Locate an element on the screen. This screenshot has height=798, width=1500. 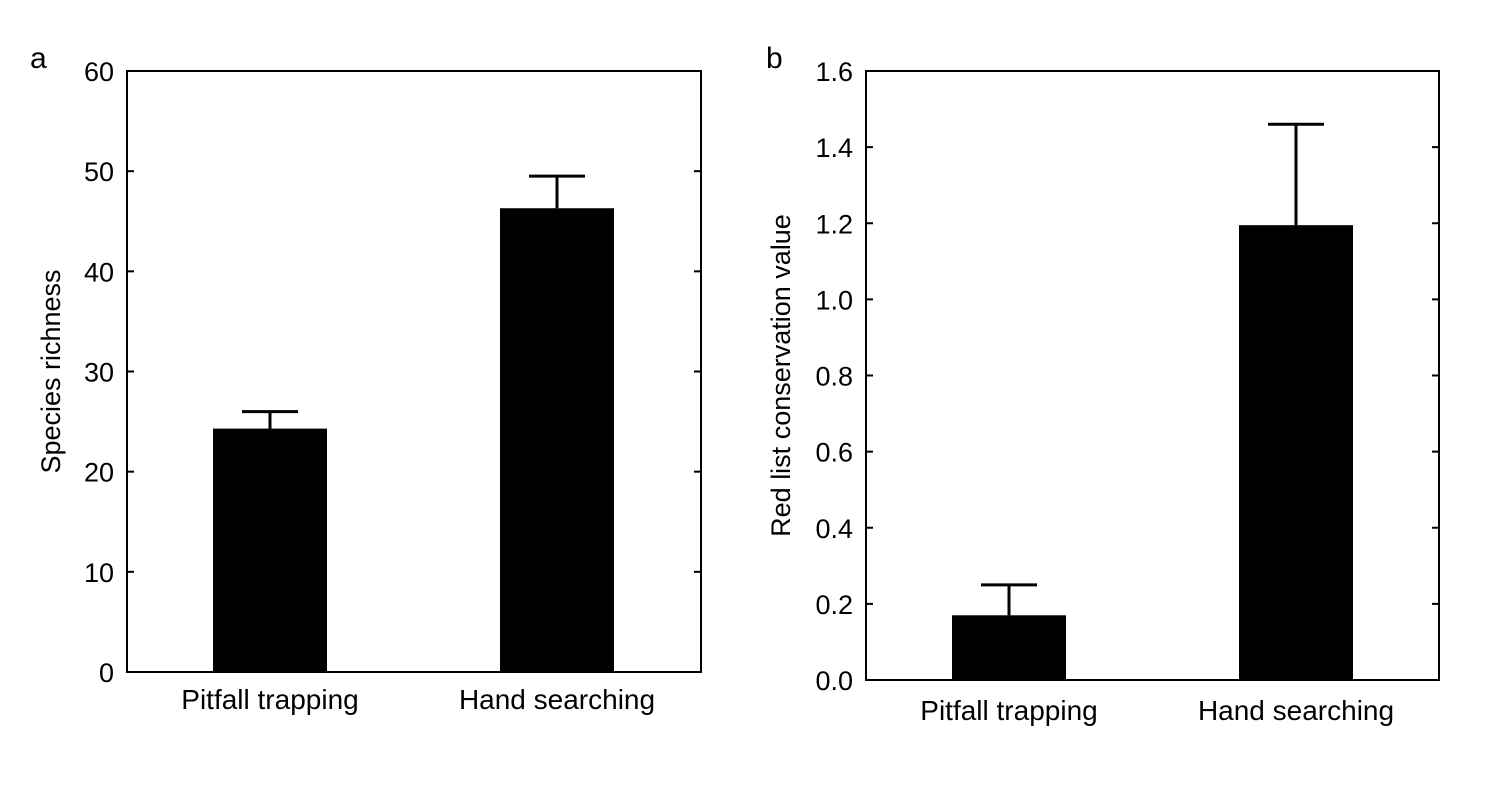
y-tick-label: 50 is located at coordinates (99, 172).